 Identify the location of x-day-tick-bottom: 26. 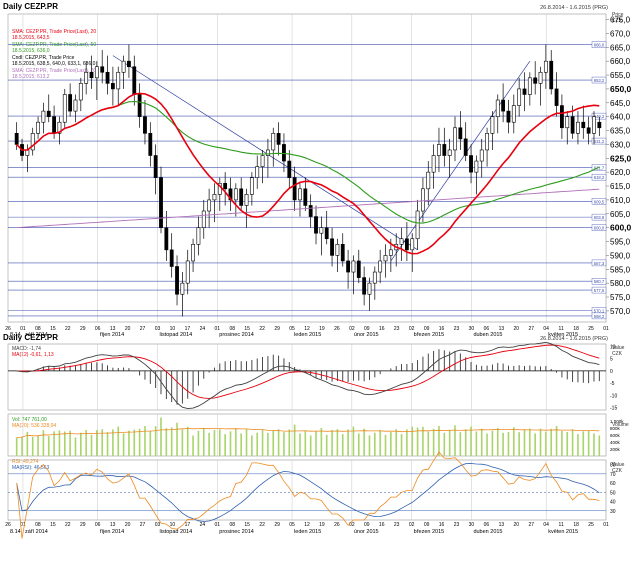
(8, 525).